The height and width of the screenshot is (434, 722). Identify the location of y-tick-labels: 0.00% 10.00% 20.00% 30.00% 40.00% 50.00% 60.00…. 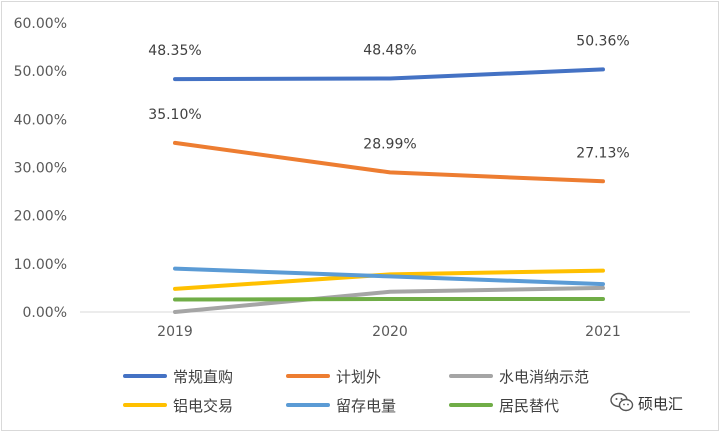
(40, 168).